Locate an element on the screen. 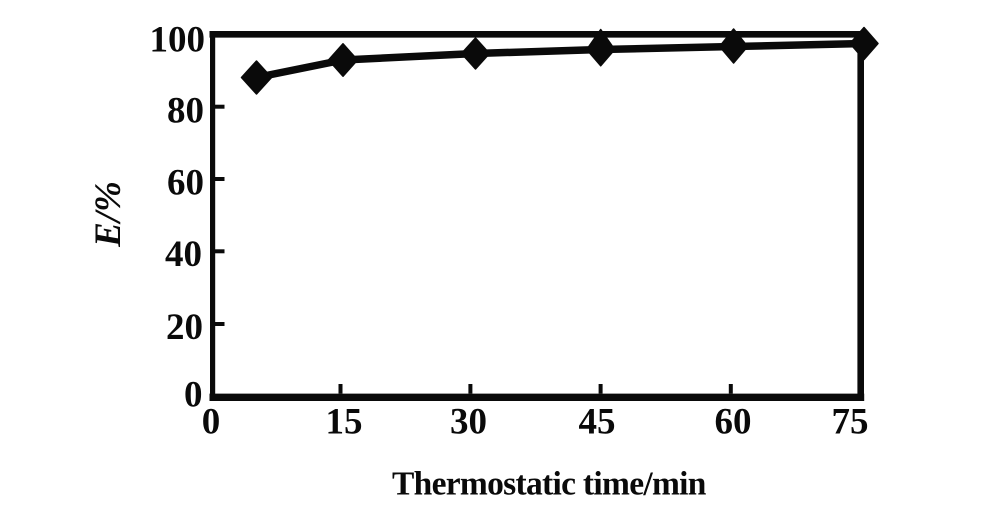 This screenshot has width=1008, height=512. svg-text: 15 is located at coordinates (344, 422).